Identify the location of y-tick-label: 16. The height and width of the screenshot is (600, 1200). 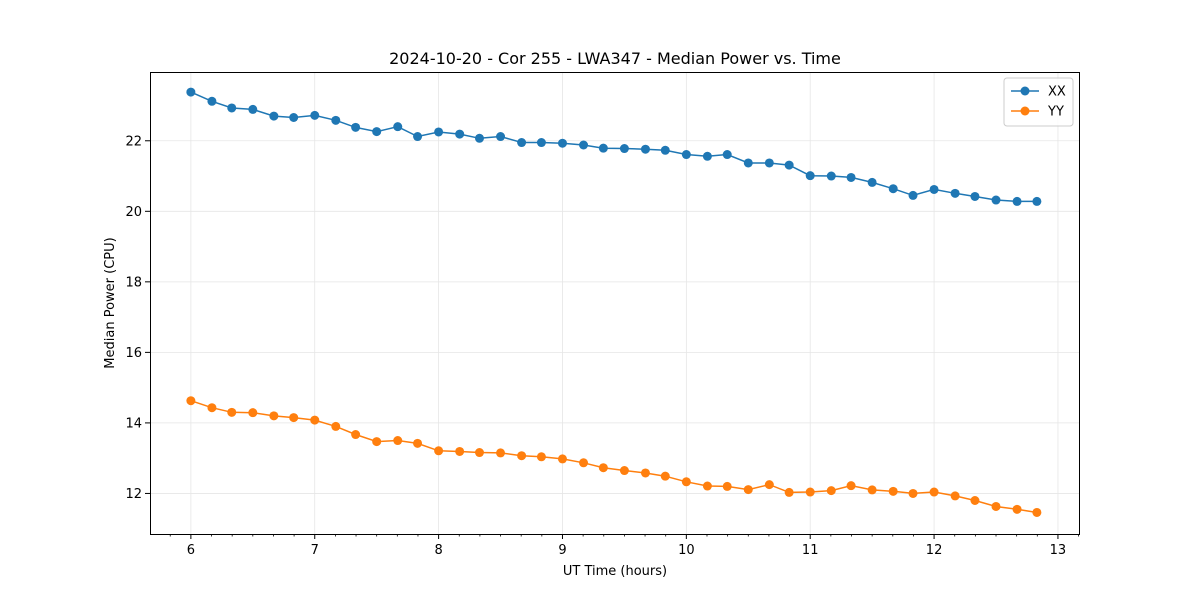
(133, 353).